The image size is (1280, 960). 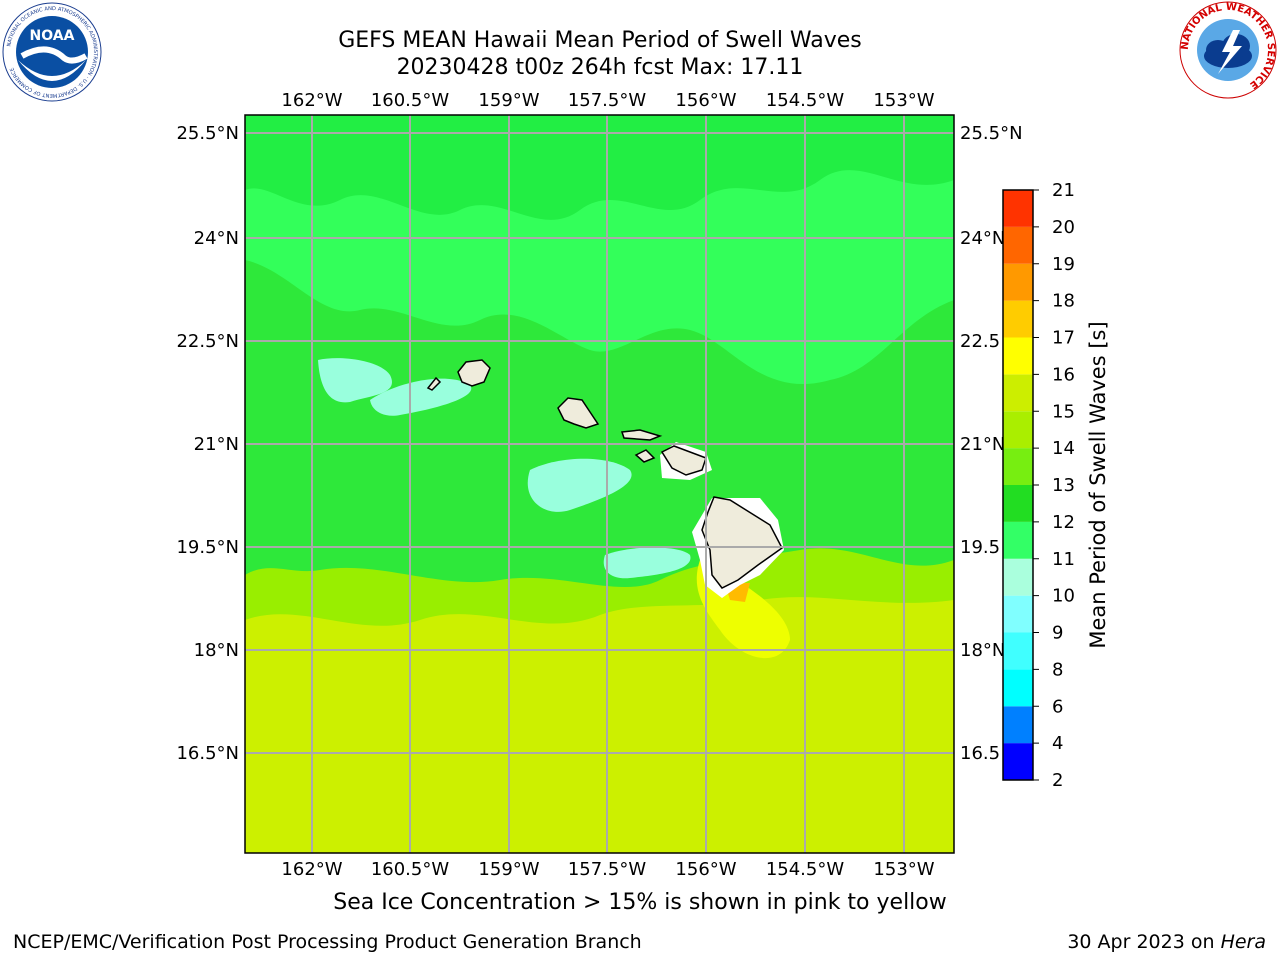 I want to click on island-molokai, so click(x=641, y=435).